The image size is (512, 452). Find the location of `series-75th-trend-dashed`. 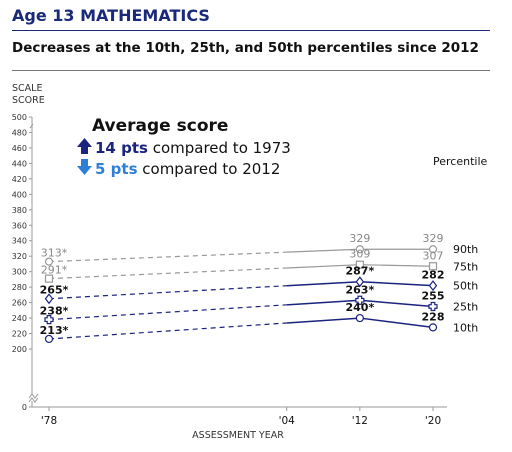

series-75th-trend-dashed is located at coordinates (167, 273).